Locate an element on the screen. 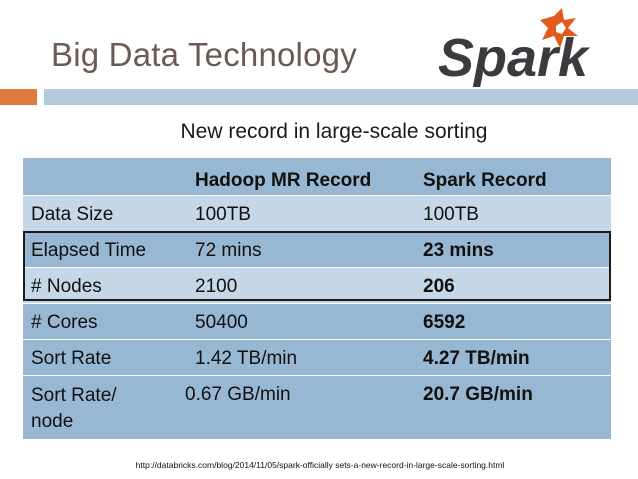  slide-subtitle: New record in large-scale sorting is located at coordinates (334, 131).